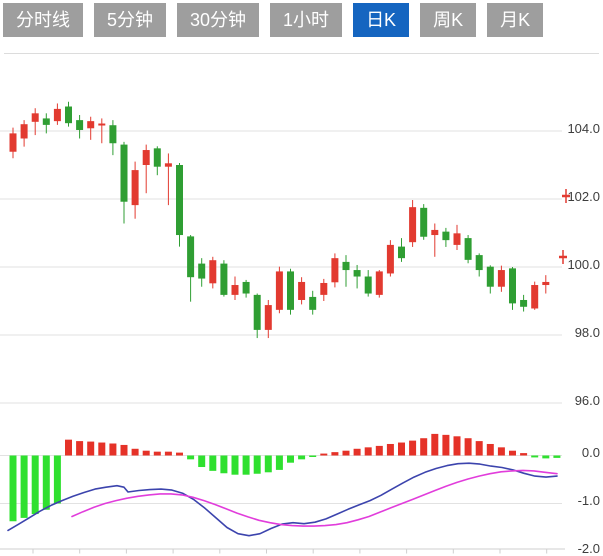 Image resolution: width=603 pixels, height=556 pixels. What do you see at coordinates (583, 128) in the screenshot?
I see `price-axis-label: 104.0` at bounding box center [583, 128].